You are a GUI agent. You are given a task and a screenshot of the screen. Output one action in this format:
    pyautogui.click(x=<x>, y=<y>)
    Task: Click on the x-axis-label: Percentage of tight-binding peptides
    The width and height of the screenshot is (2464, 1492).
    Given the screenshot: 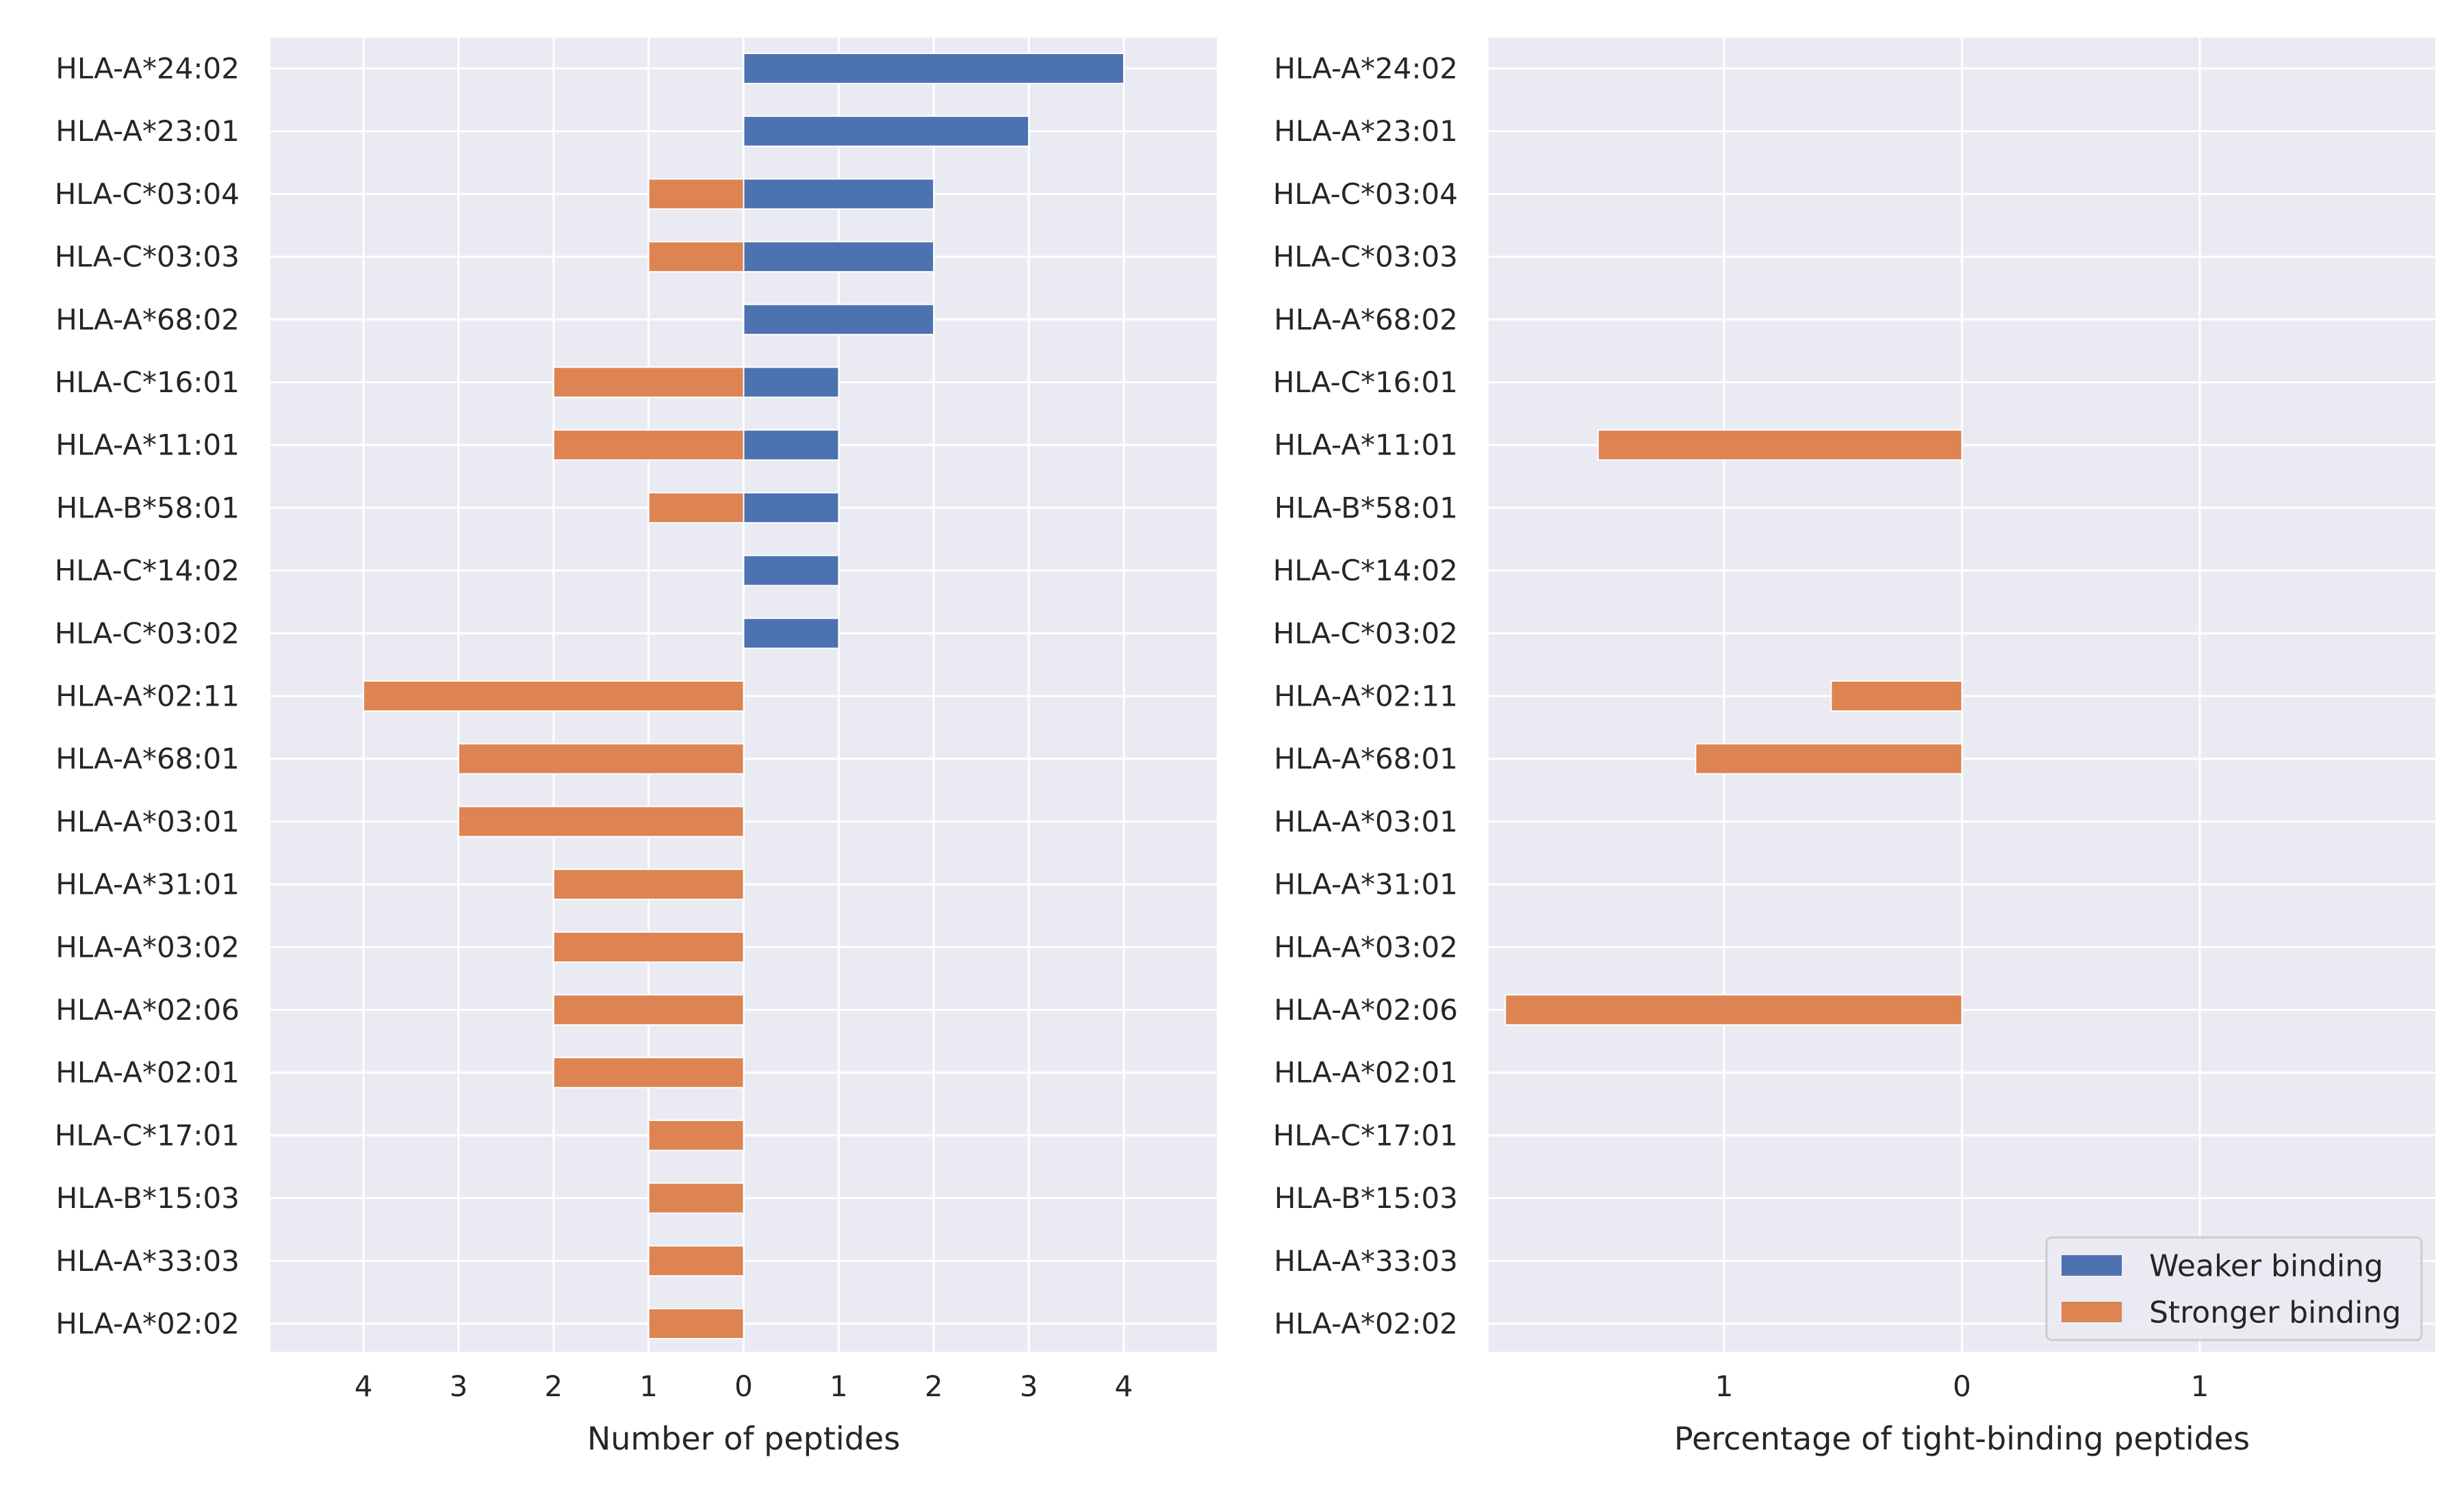 What is the action you would take?
    pyautogui.click(x=1962, y=1438)
    